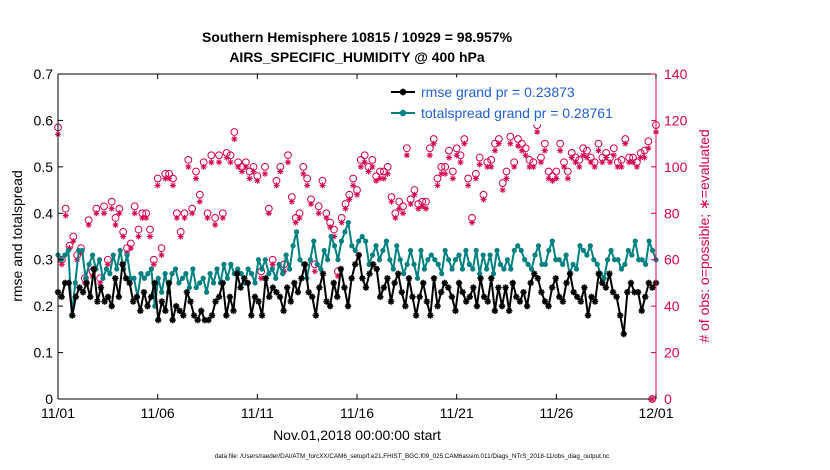 This screenshot has width=830, height=470. What do you see at coordinates (676, 167) in the screenshot?
I see `y2-tick-label: 100` at bounding box center [676, 167].